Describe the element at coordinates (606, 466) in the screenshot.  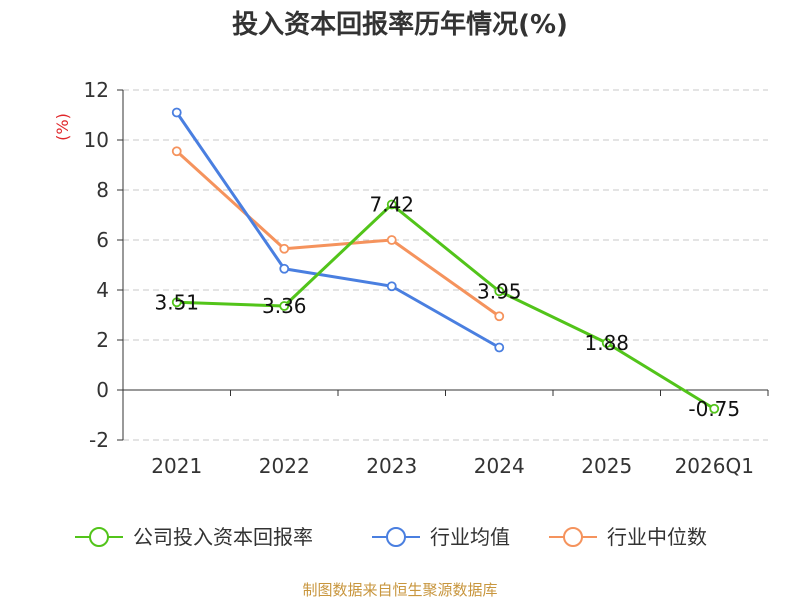
I see `x-tick-label-2025: 2025` at that location.